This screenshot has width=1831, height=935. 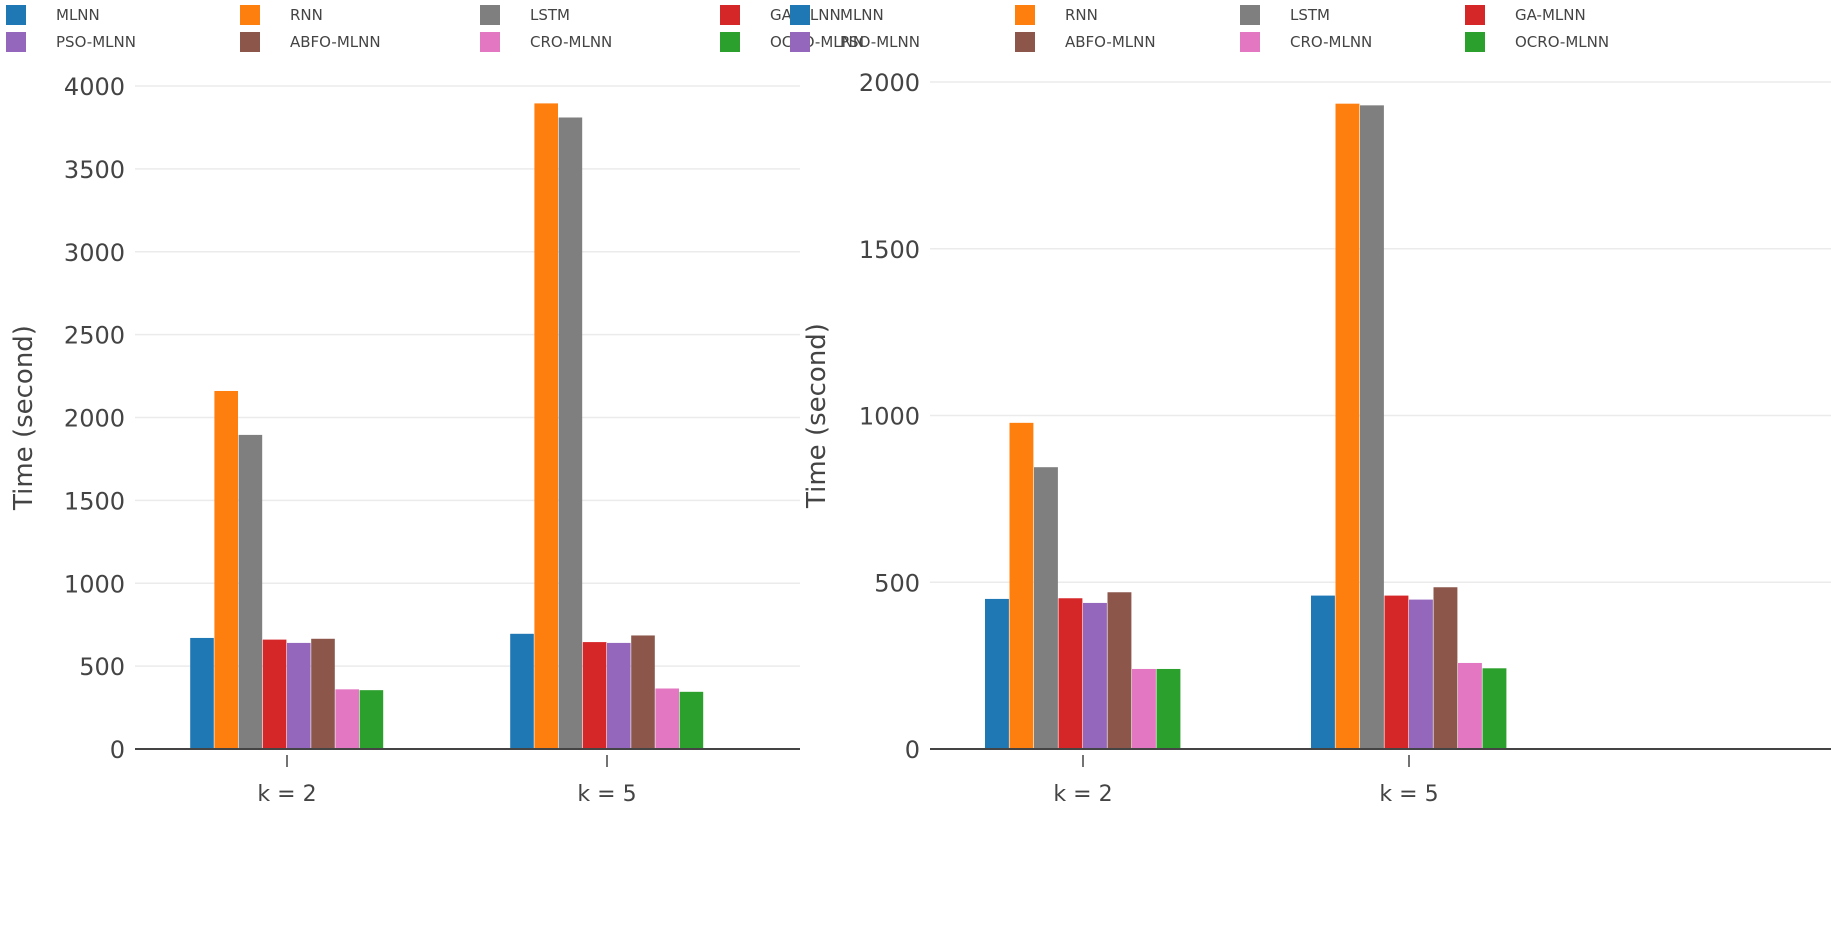 What do you see at coordinates (94, 336) in the screenshot?
I see `y-tick-label: 2500` at bounding box center [94, 336].